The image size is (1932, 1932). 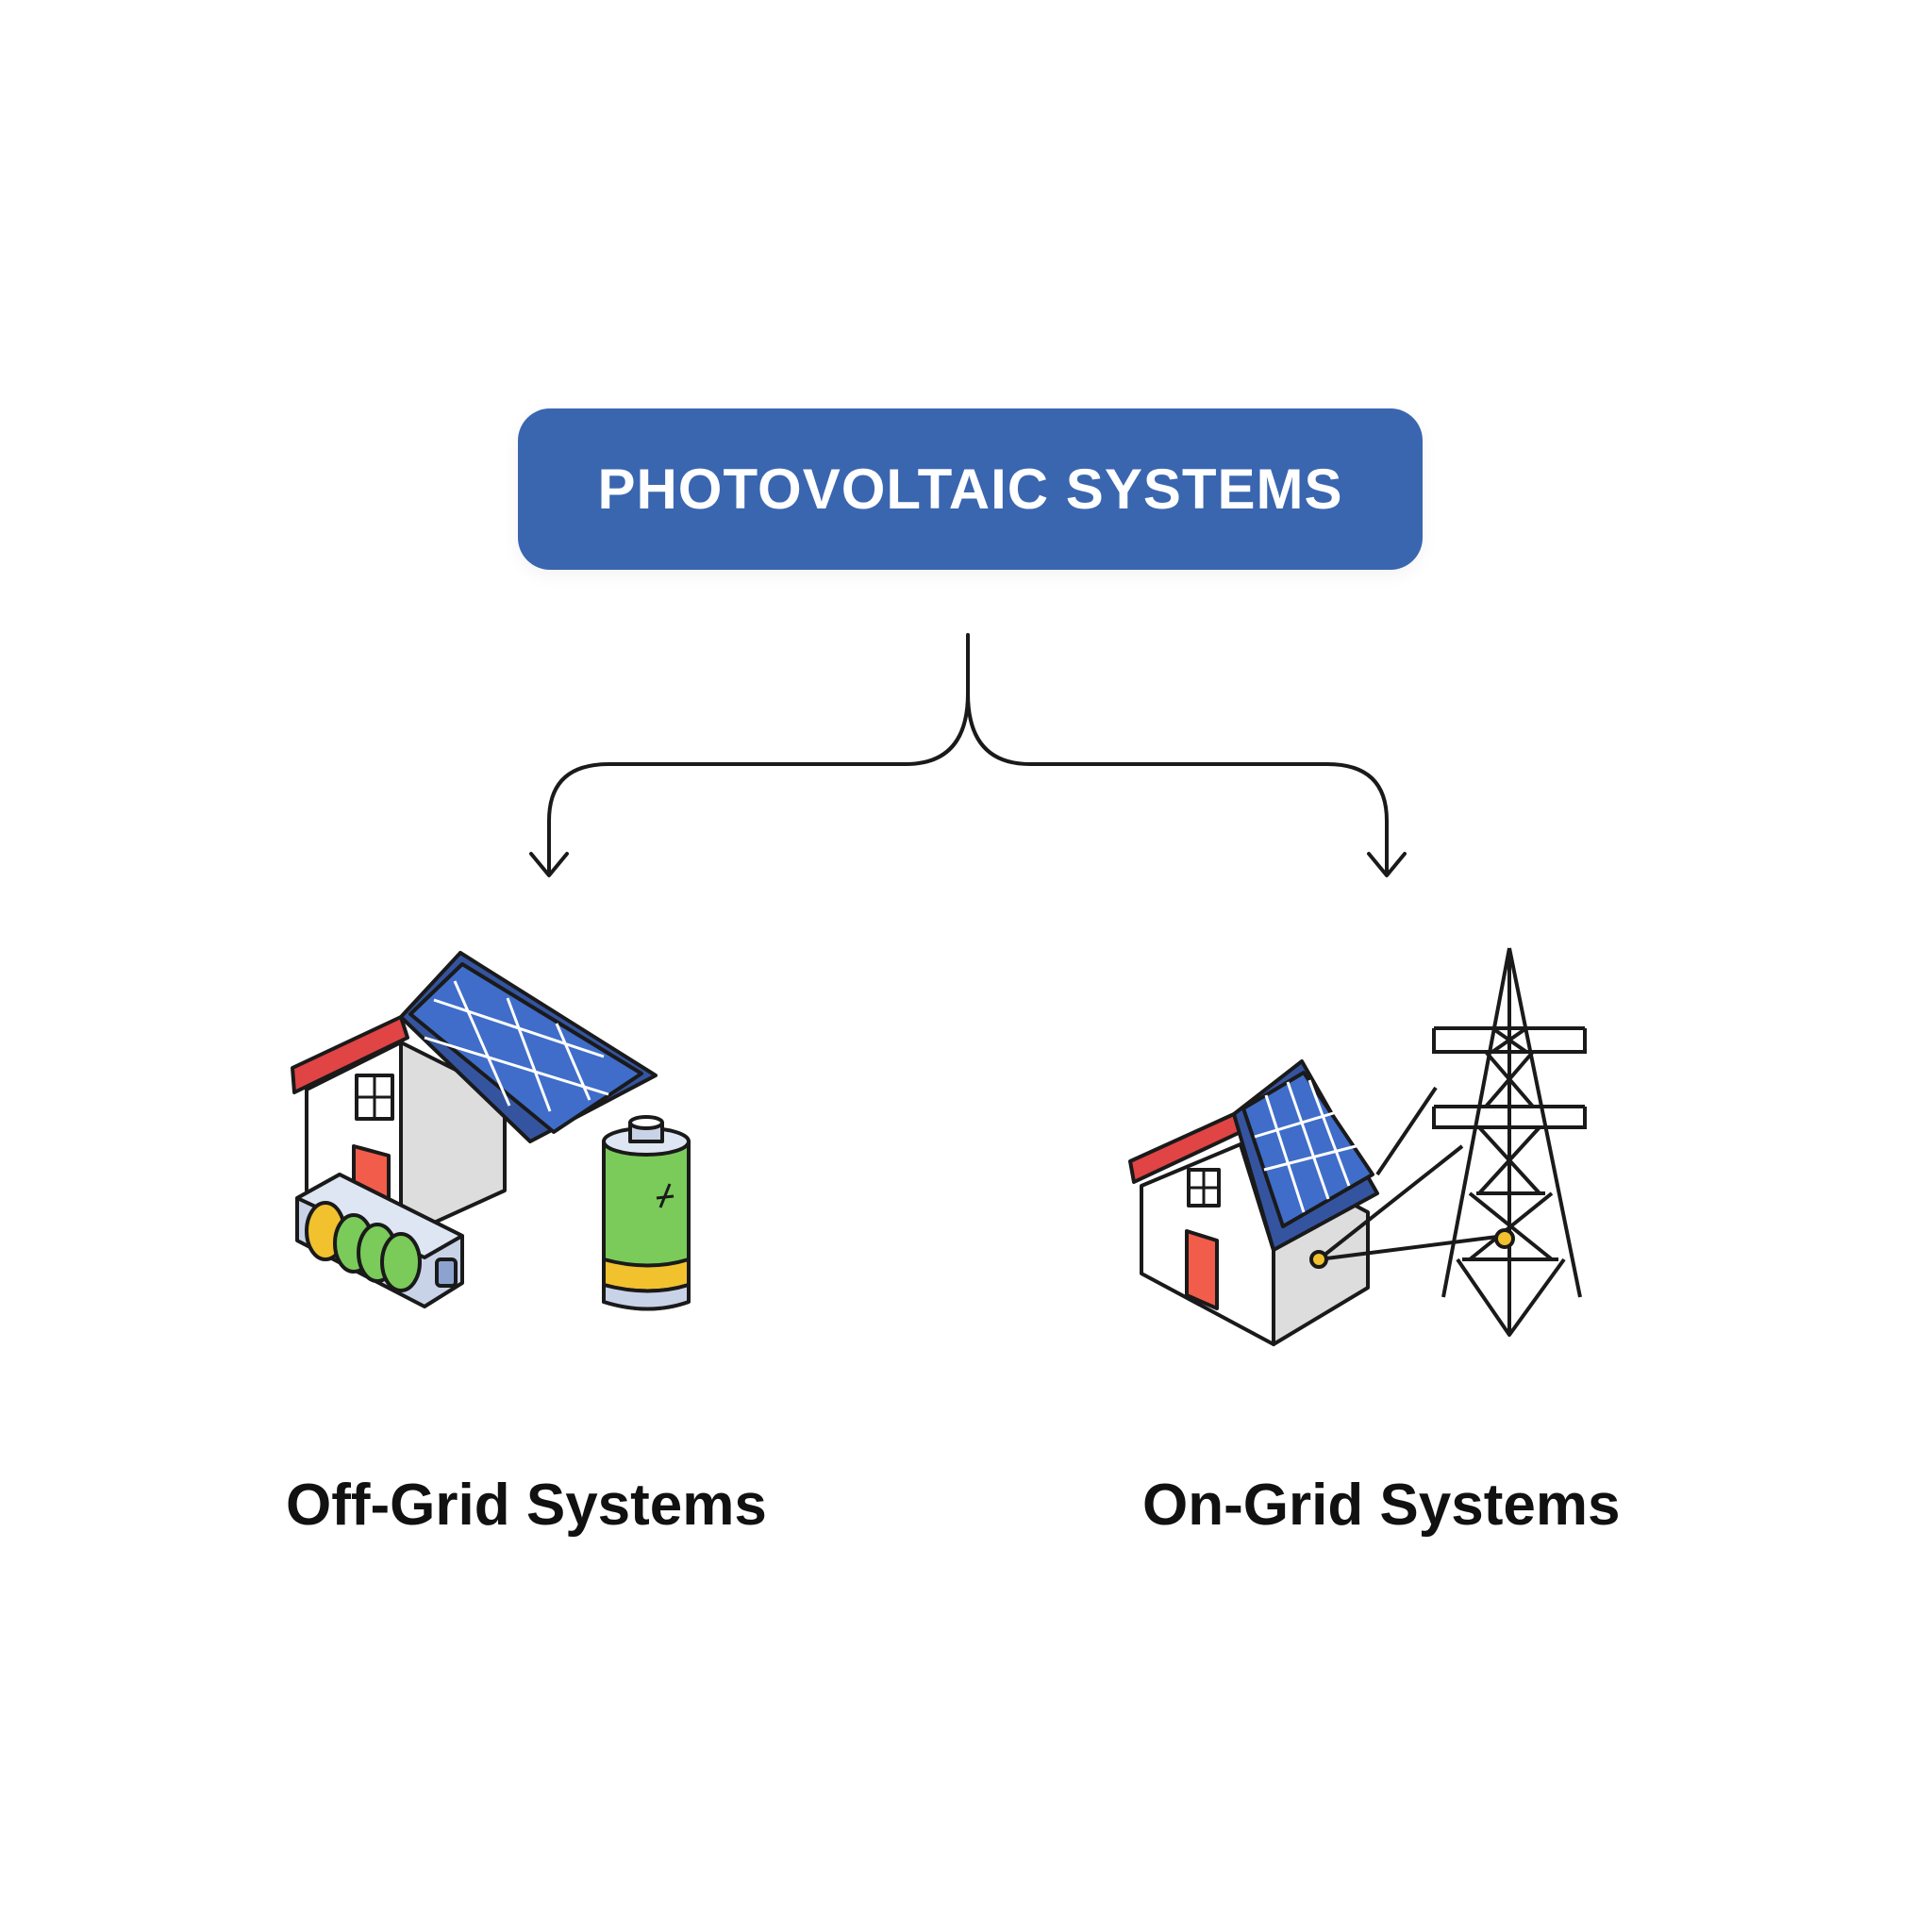 What do you see at coordinates (1202, 1270) in the screenshot?
I see `door` at bounding box center [1202, 1270].